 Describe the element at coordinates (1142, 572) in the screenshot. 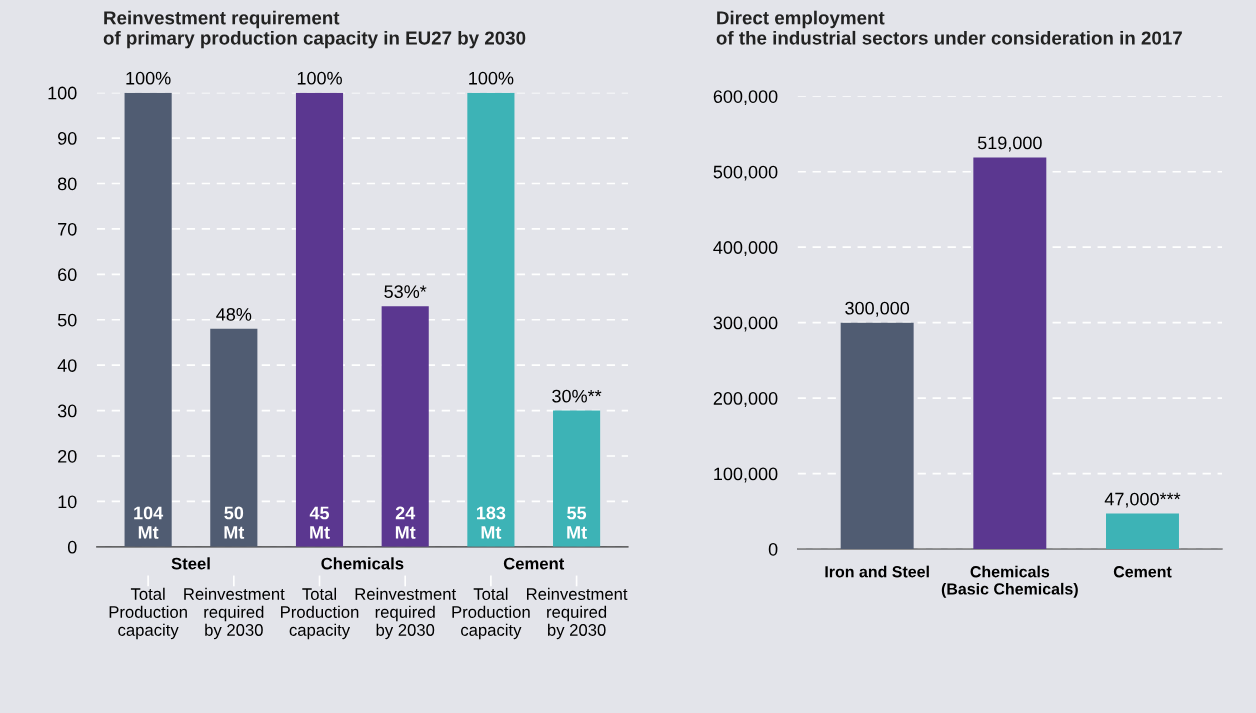

I see `x-tick-label: Cement` at that location.